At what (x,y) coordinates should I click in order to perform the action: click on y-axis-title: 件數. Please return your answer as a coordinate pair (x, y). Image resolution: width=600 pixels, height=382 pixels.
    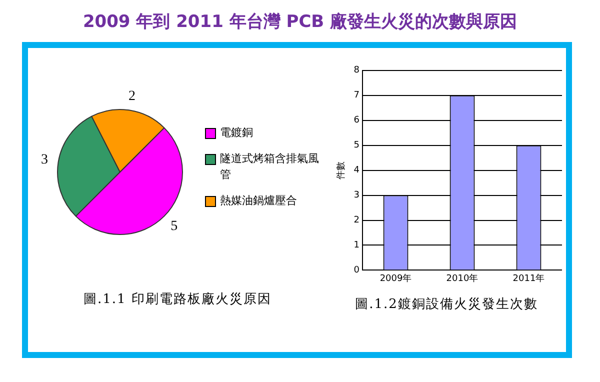
    Looking at the image, I should click on (340, 170).